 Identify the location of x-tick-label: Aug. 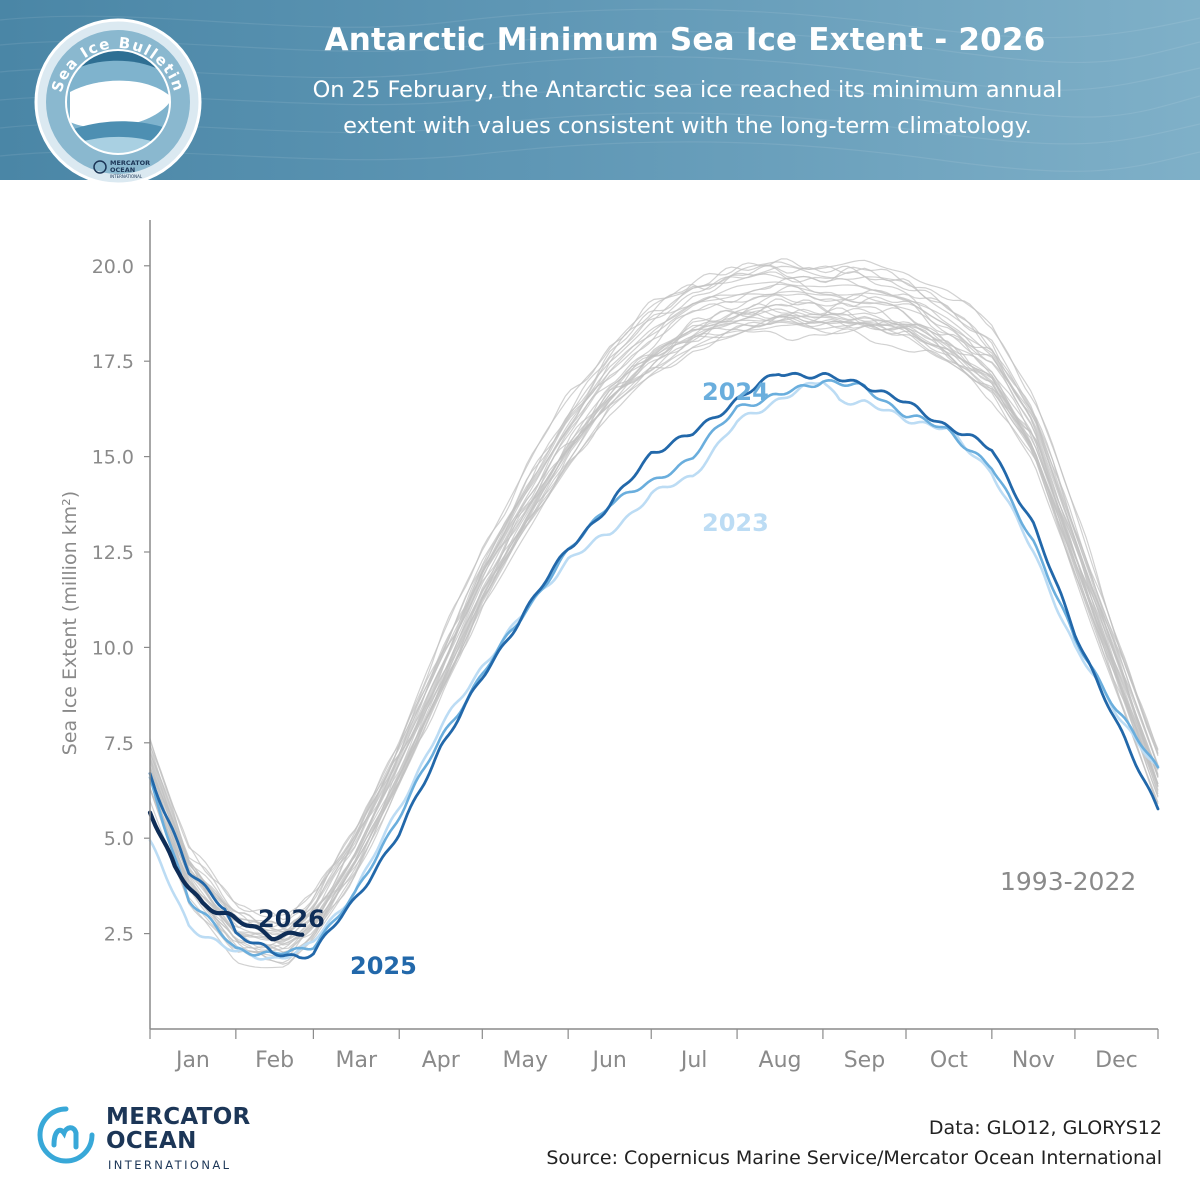
(780, 1060).